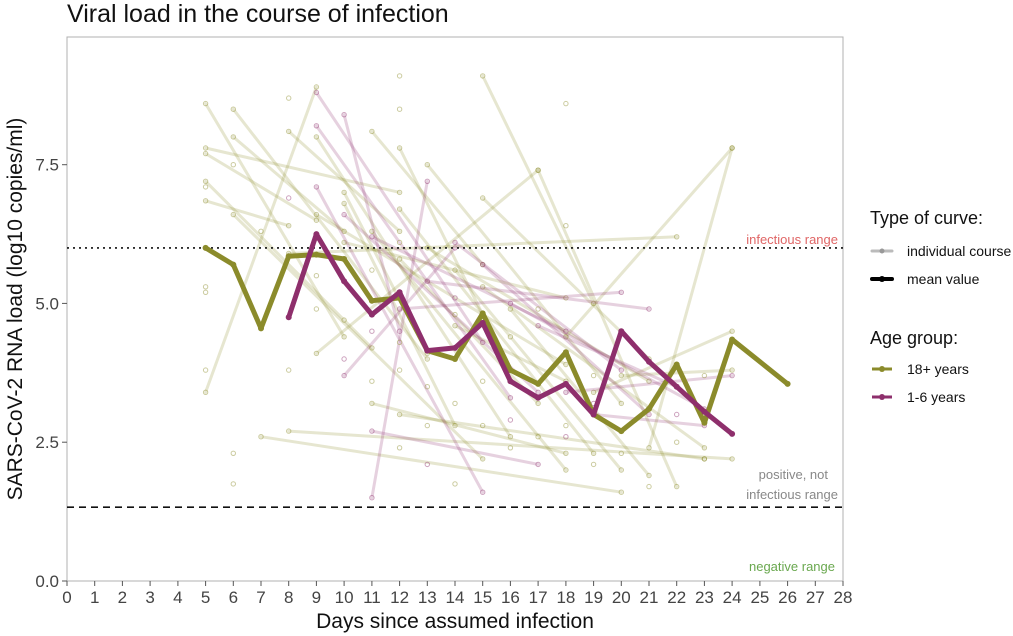 The height and width of the screenshot is (636, 1013). What do you see at coordinates (914, 338) in the screenshot?
I see `legend-age-title: Age group:` at bounding box center [914, 338].